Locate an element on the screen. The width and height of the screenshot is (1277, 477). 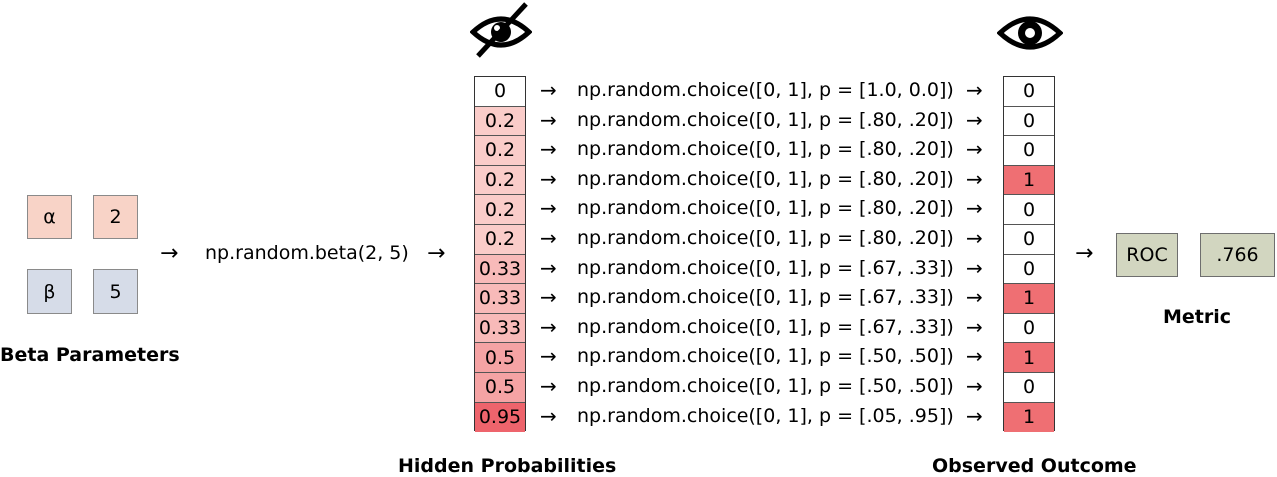
arrow-to-beta: → is located at coordinates (169, 253).